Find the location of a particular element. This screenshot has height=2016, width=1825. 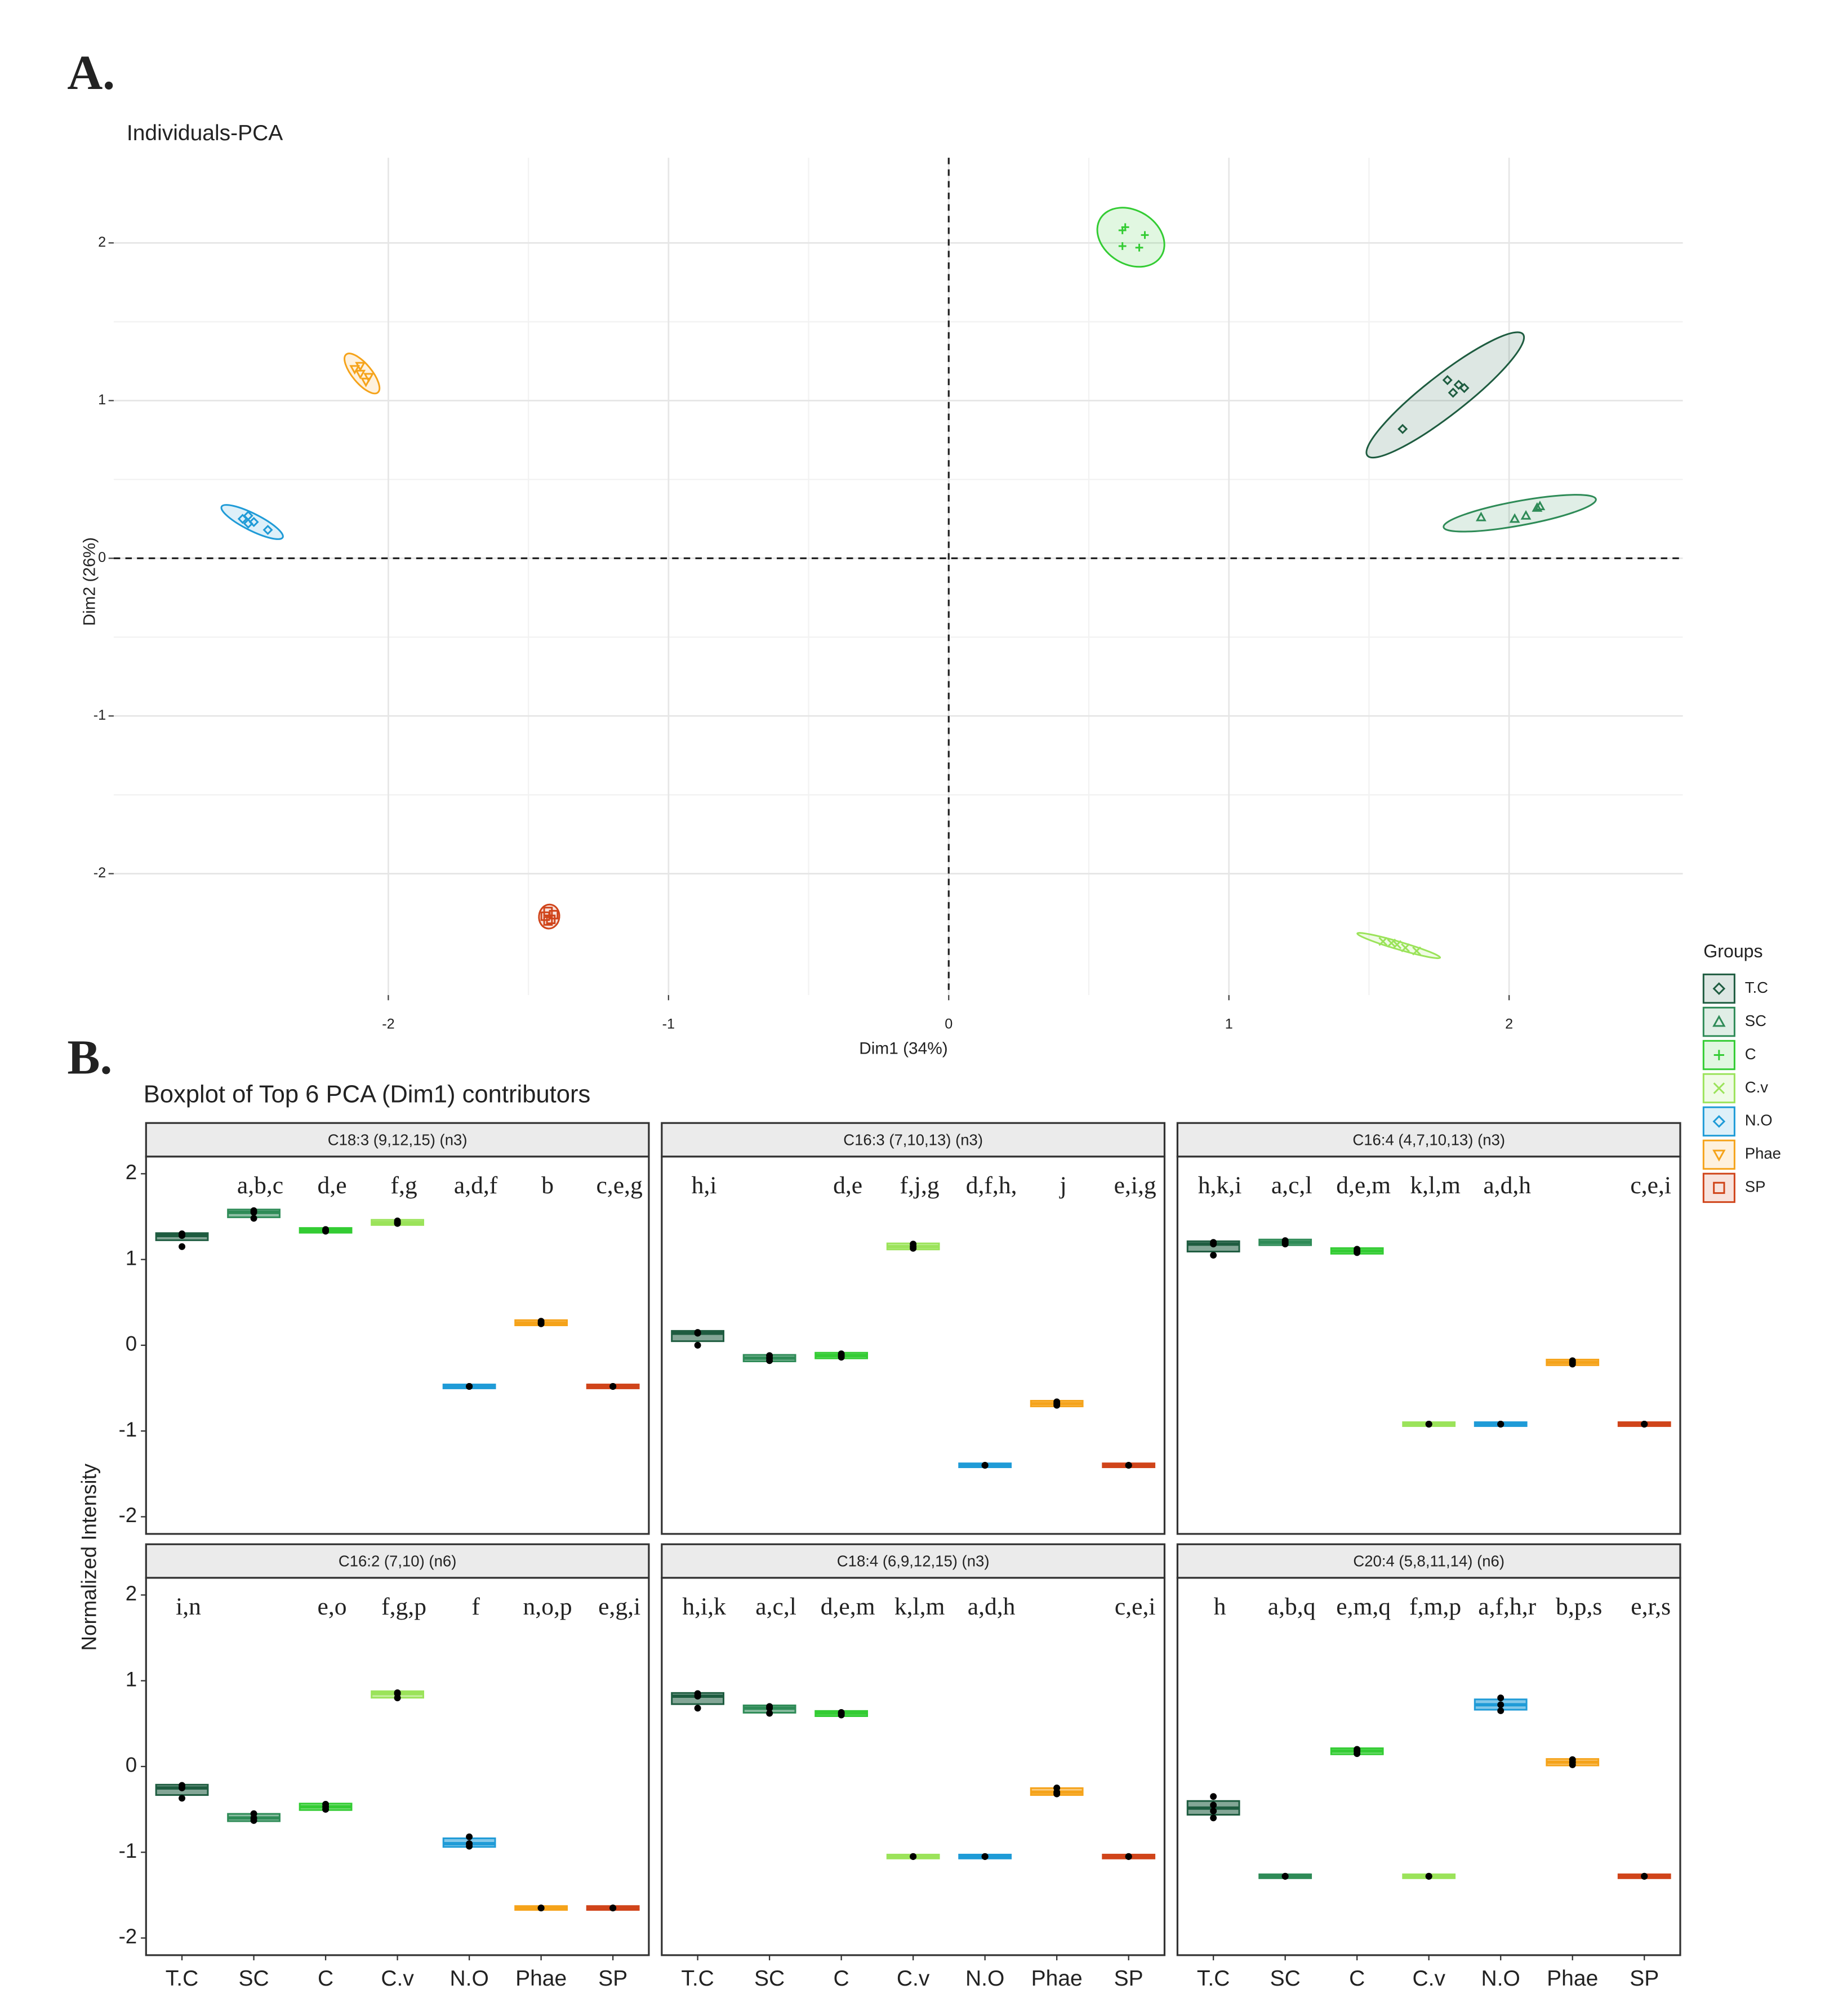

chart-title: Boxplot of Top 6 PCA (Dim1) contributors is located at coordinates (367, 1094).